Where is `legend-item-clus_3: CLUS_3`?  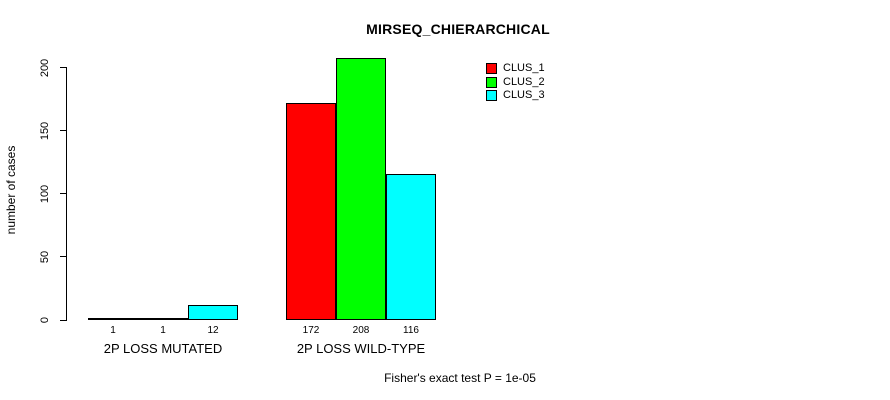 legend-item-clus_3: CLUS_3 is located at coordinates (515, 95).